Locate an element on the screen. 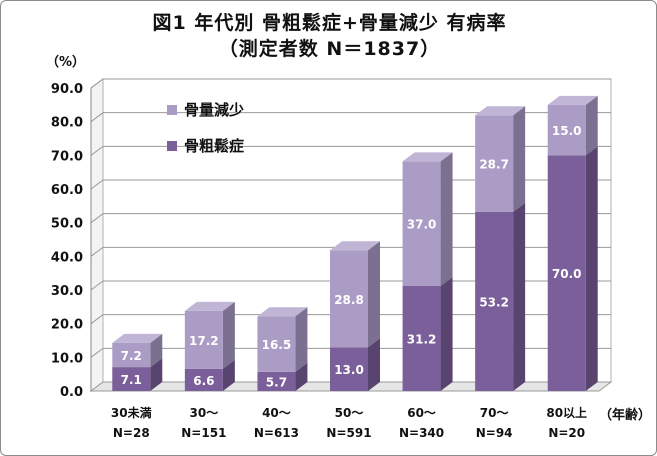 This screenshot has height=456, width=657. sample-size-label: N=151 is located at coordinates (203, 433).